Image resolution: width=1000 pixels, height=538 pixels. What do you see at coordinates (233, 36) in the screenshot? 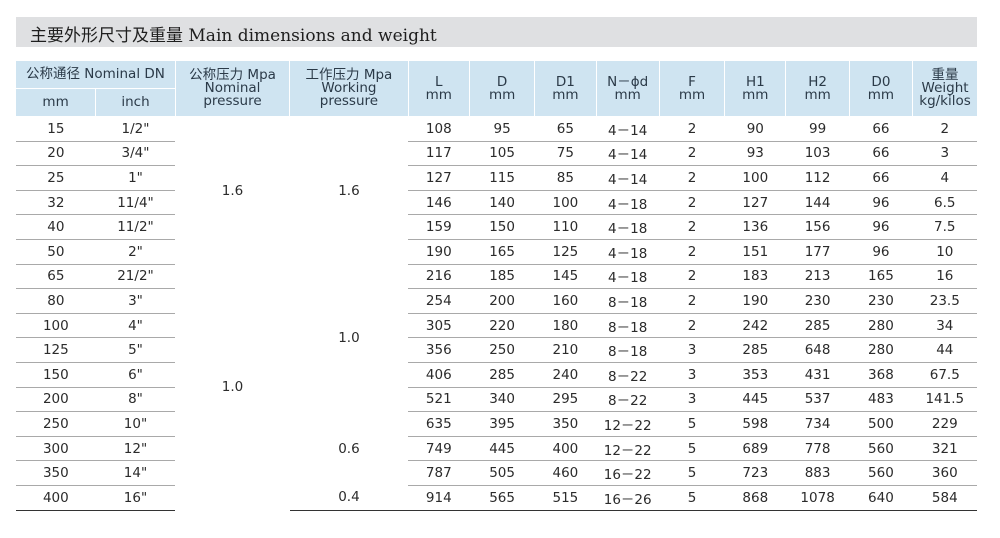
I see `page-title: 主要外形尺寸及重量 Main dimensions and weight` at bounding box center [233, 36].